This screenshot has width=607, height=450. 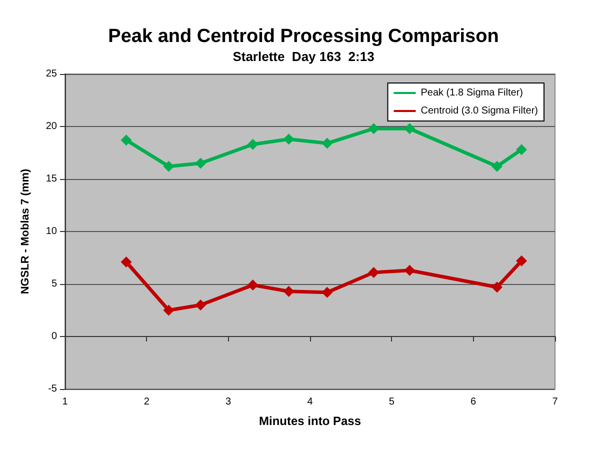 What do you see at coordinates (52, 74) in the screenshot?
I see `y-tick-label: 25` at bounding box center [52, 74].